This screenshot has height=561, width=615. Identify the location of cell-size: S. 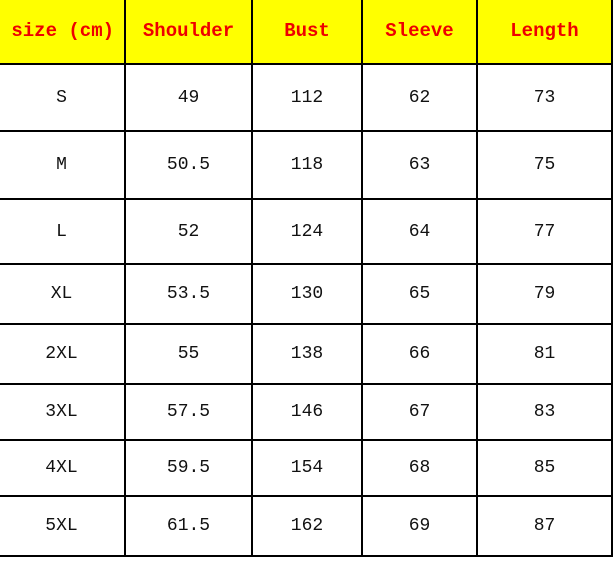
(63, 97).